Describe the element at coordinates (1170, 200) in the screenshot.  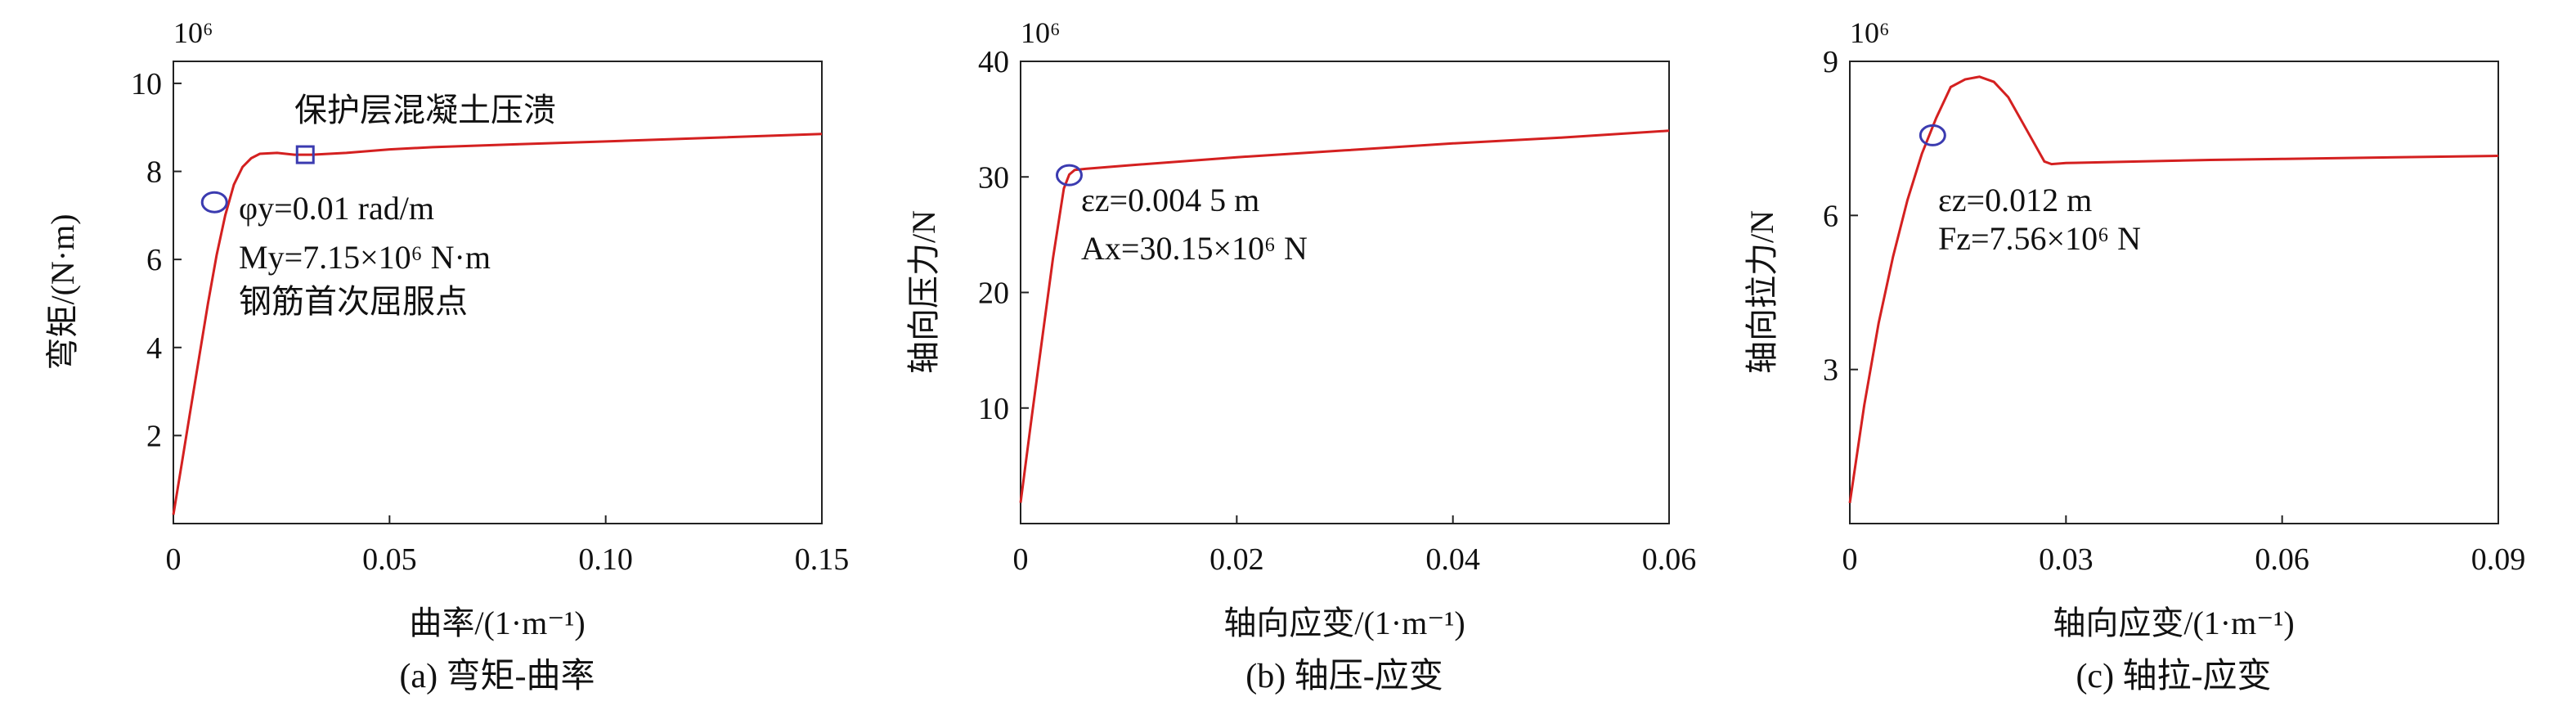
I see `annotation-epsz: εz=0.004 5 m` at that location.